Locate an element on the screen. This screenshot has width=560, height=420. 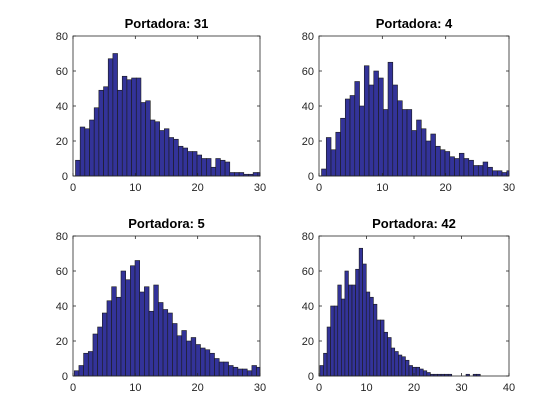
x-tick-label: 40 is located at coordinates (509, 388).